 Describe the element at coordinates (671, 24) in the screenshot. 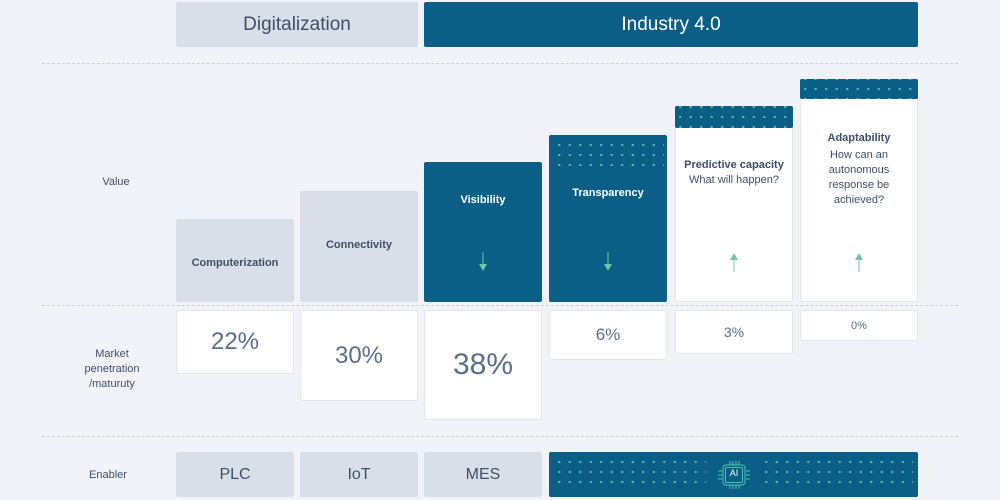

I see `industry-header: Industry 4.0` at that location.